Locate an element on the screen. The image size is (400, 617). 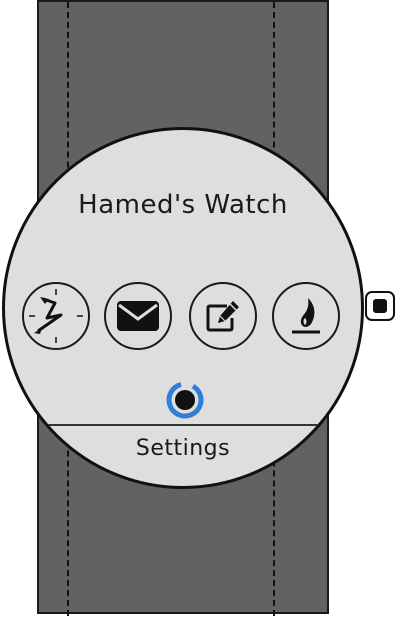
mail-app-button is located at coordinates (138, 316).